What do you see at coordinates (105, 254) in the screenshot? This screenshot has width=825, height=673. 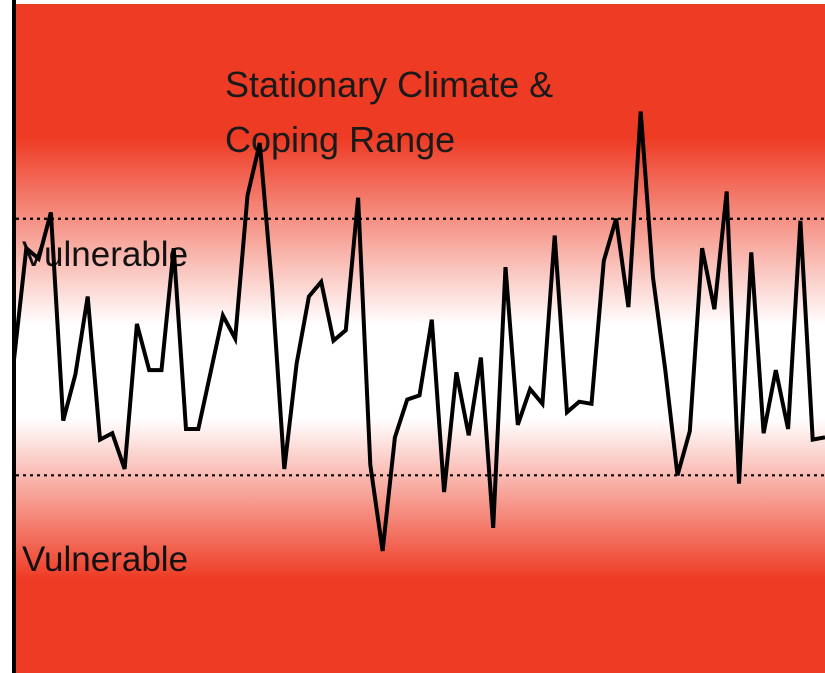 I see `upper-vulnerable-label: Vulnerable` at bounding box center [105, 254].